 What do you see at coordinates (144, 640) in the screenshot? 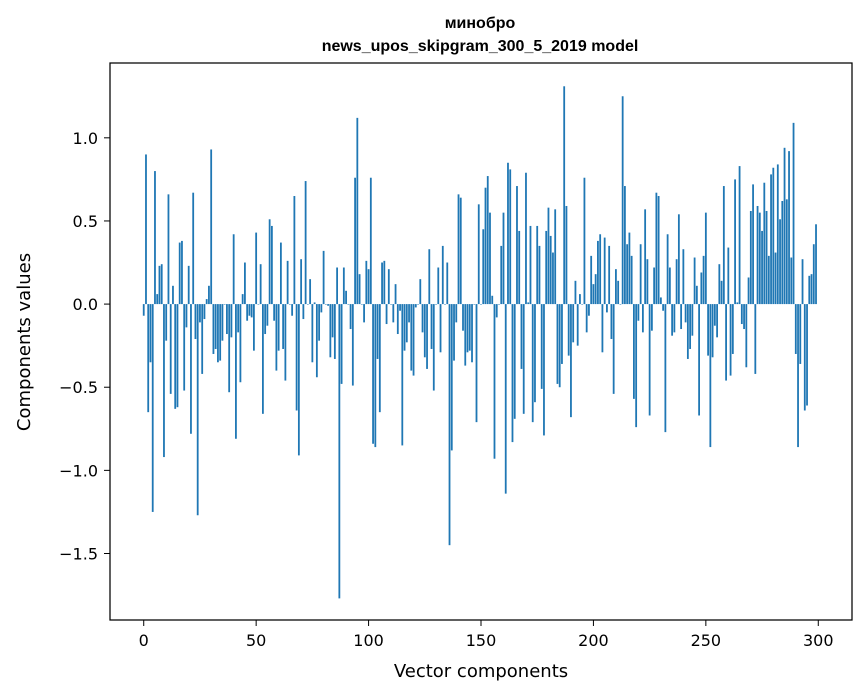
I see `x-tick-label: 0` at bounding box center [144, 640].